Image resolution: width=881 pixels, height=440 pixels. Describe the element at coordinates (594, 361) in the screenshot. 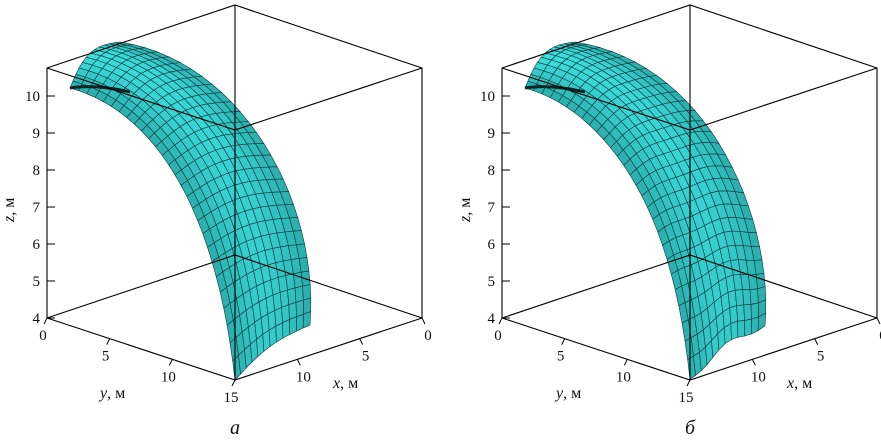

I see `y-ticks-b: 0 5 10 15` at that location.